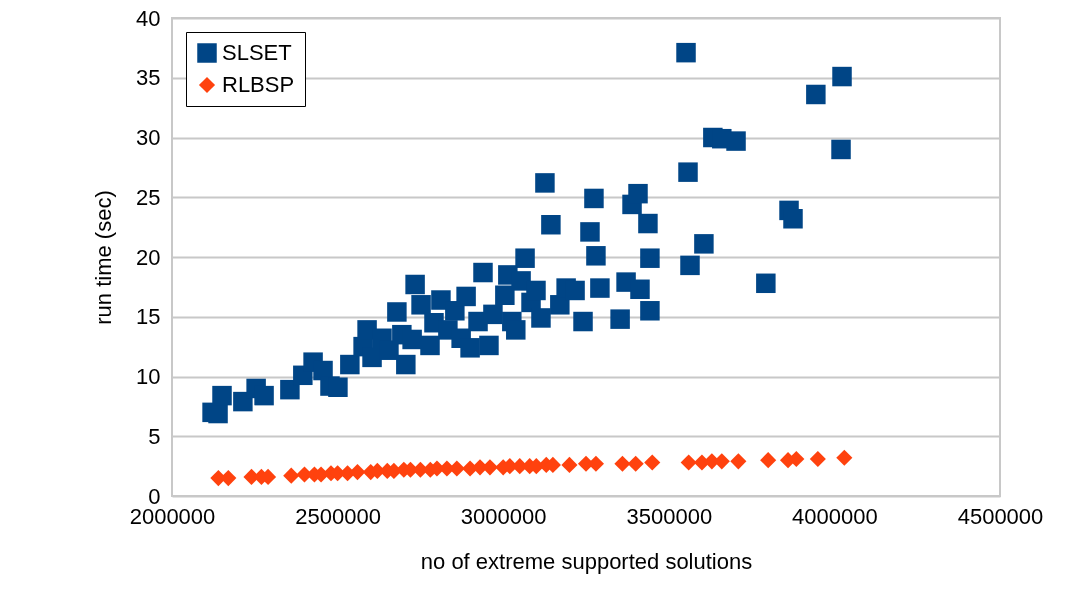 This screenshot has width=1068, height=614. What do you see at coordinates (503, 516) in the screenshot?
I see `x-tick-label: 3000000` at bounding box center [503, 516].